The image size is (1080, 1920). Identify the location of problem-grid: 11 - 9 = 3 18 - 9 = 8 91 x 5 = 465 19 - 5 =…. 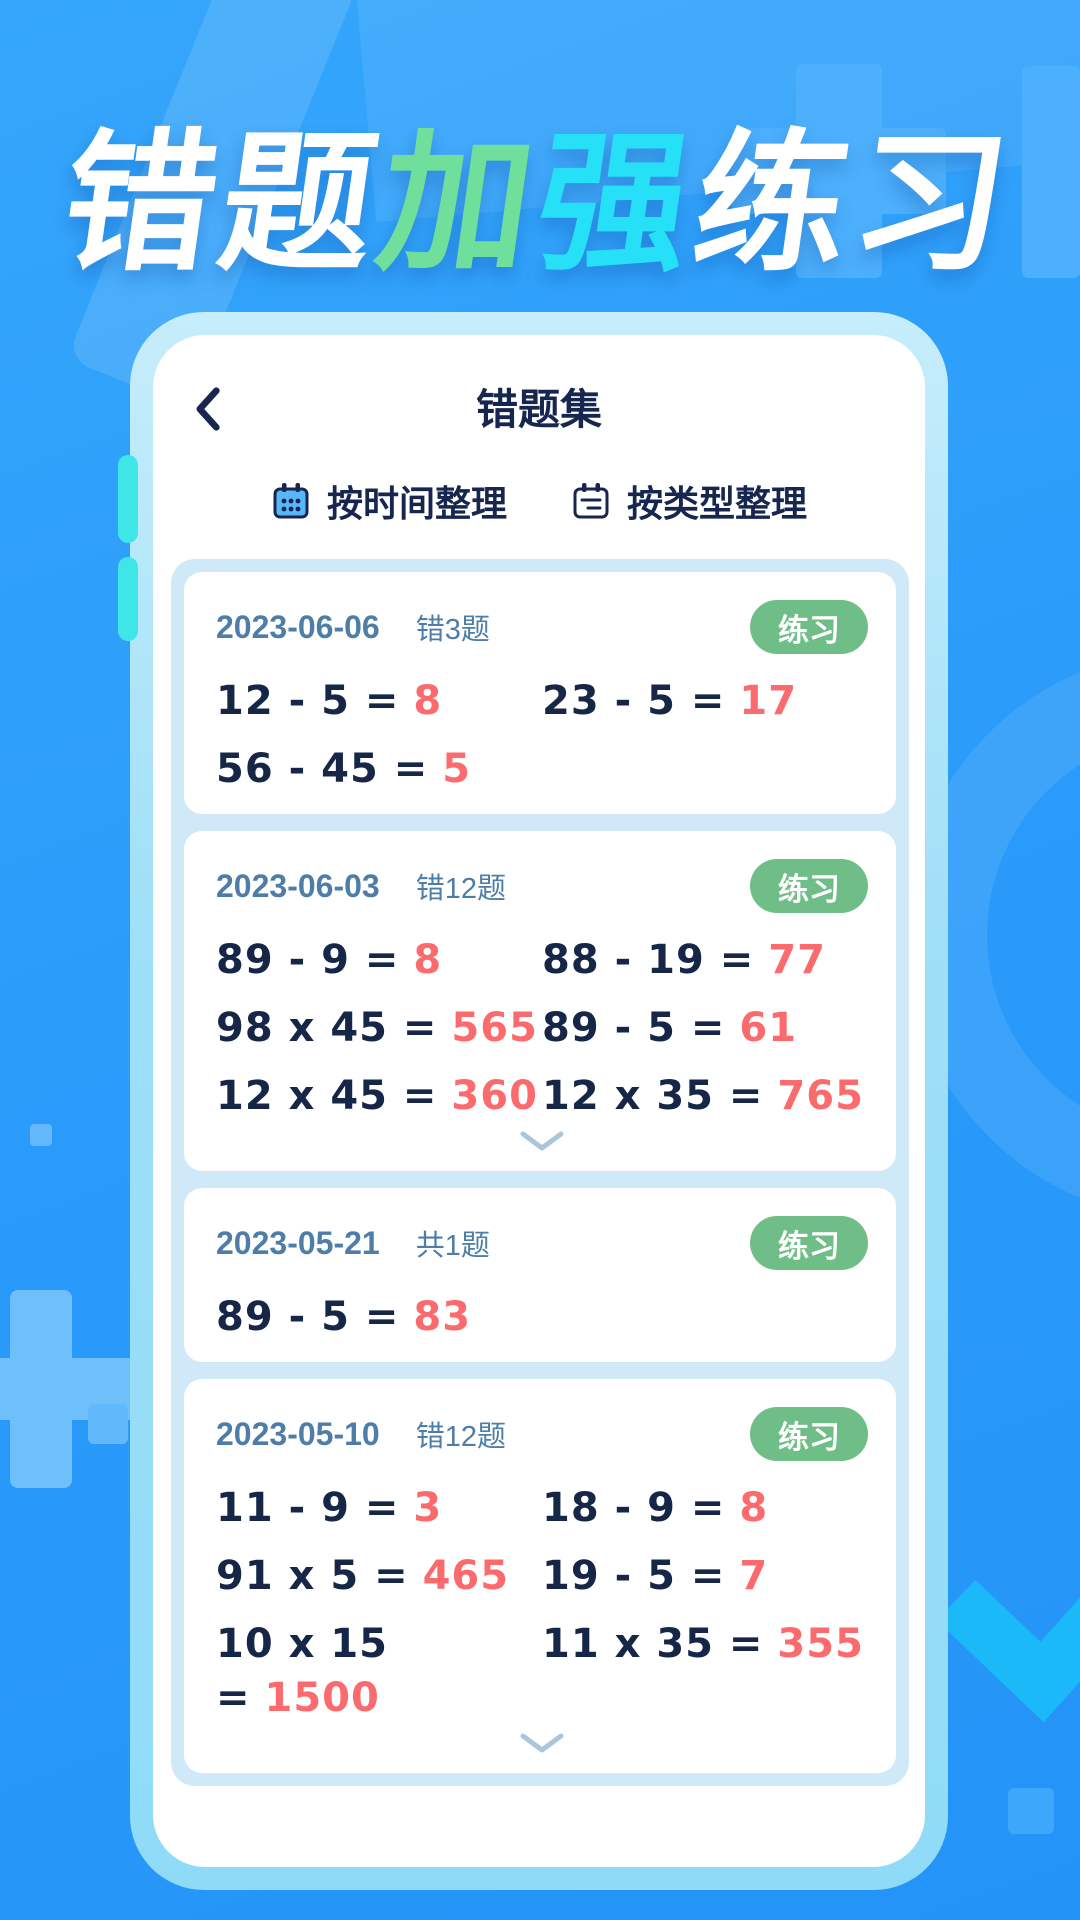
(542, 1603).